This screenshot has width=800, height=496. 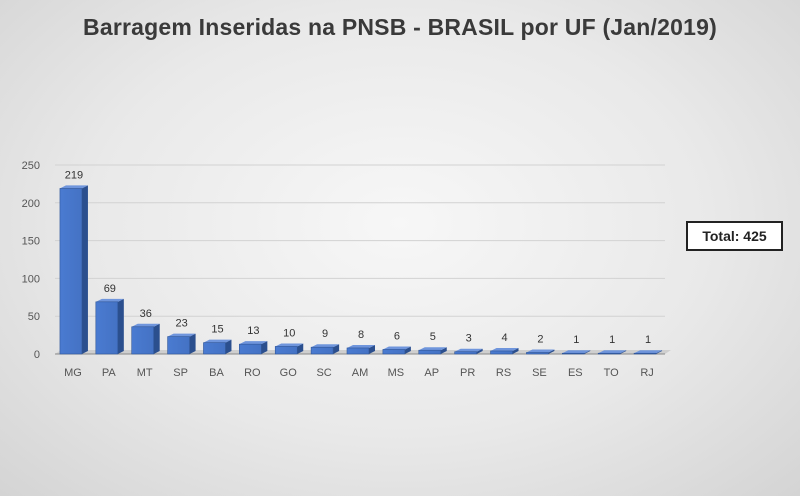 I want to click on bar-TO, so click(x=609, y=353).